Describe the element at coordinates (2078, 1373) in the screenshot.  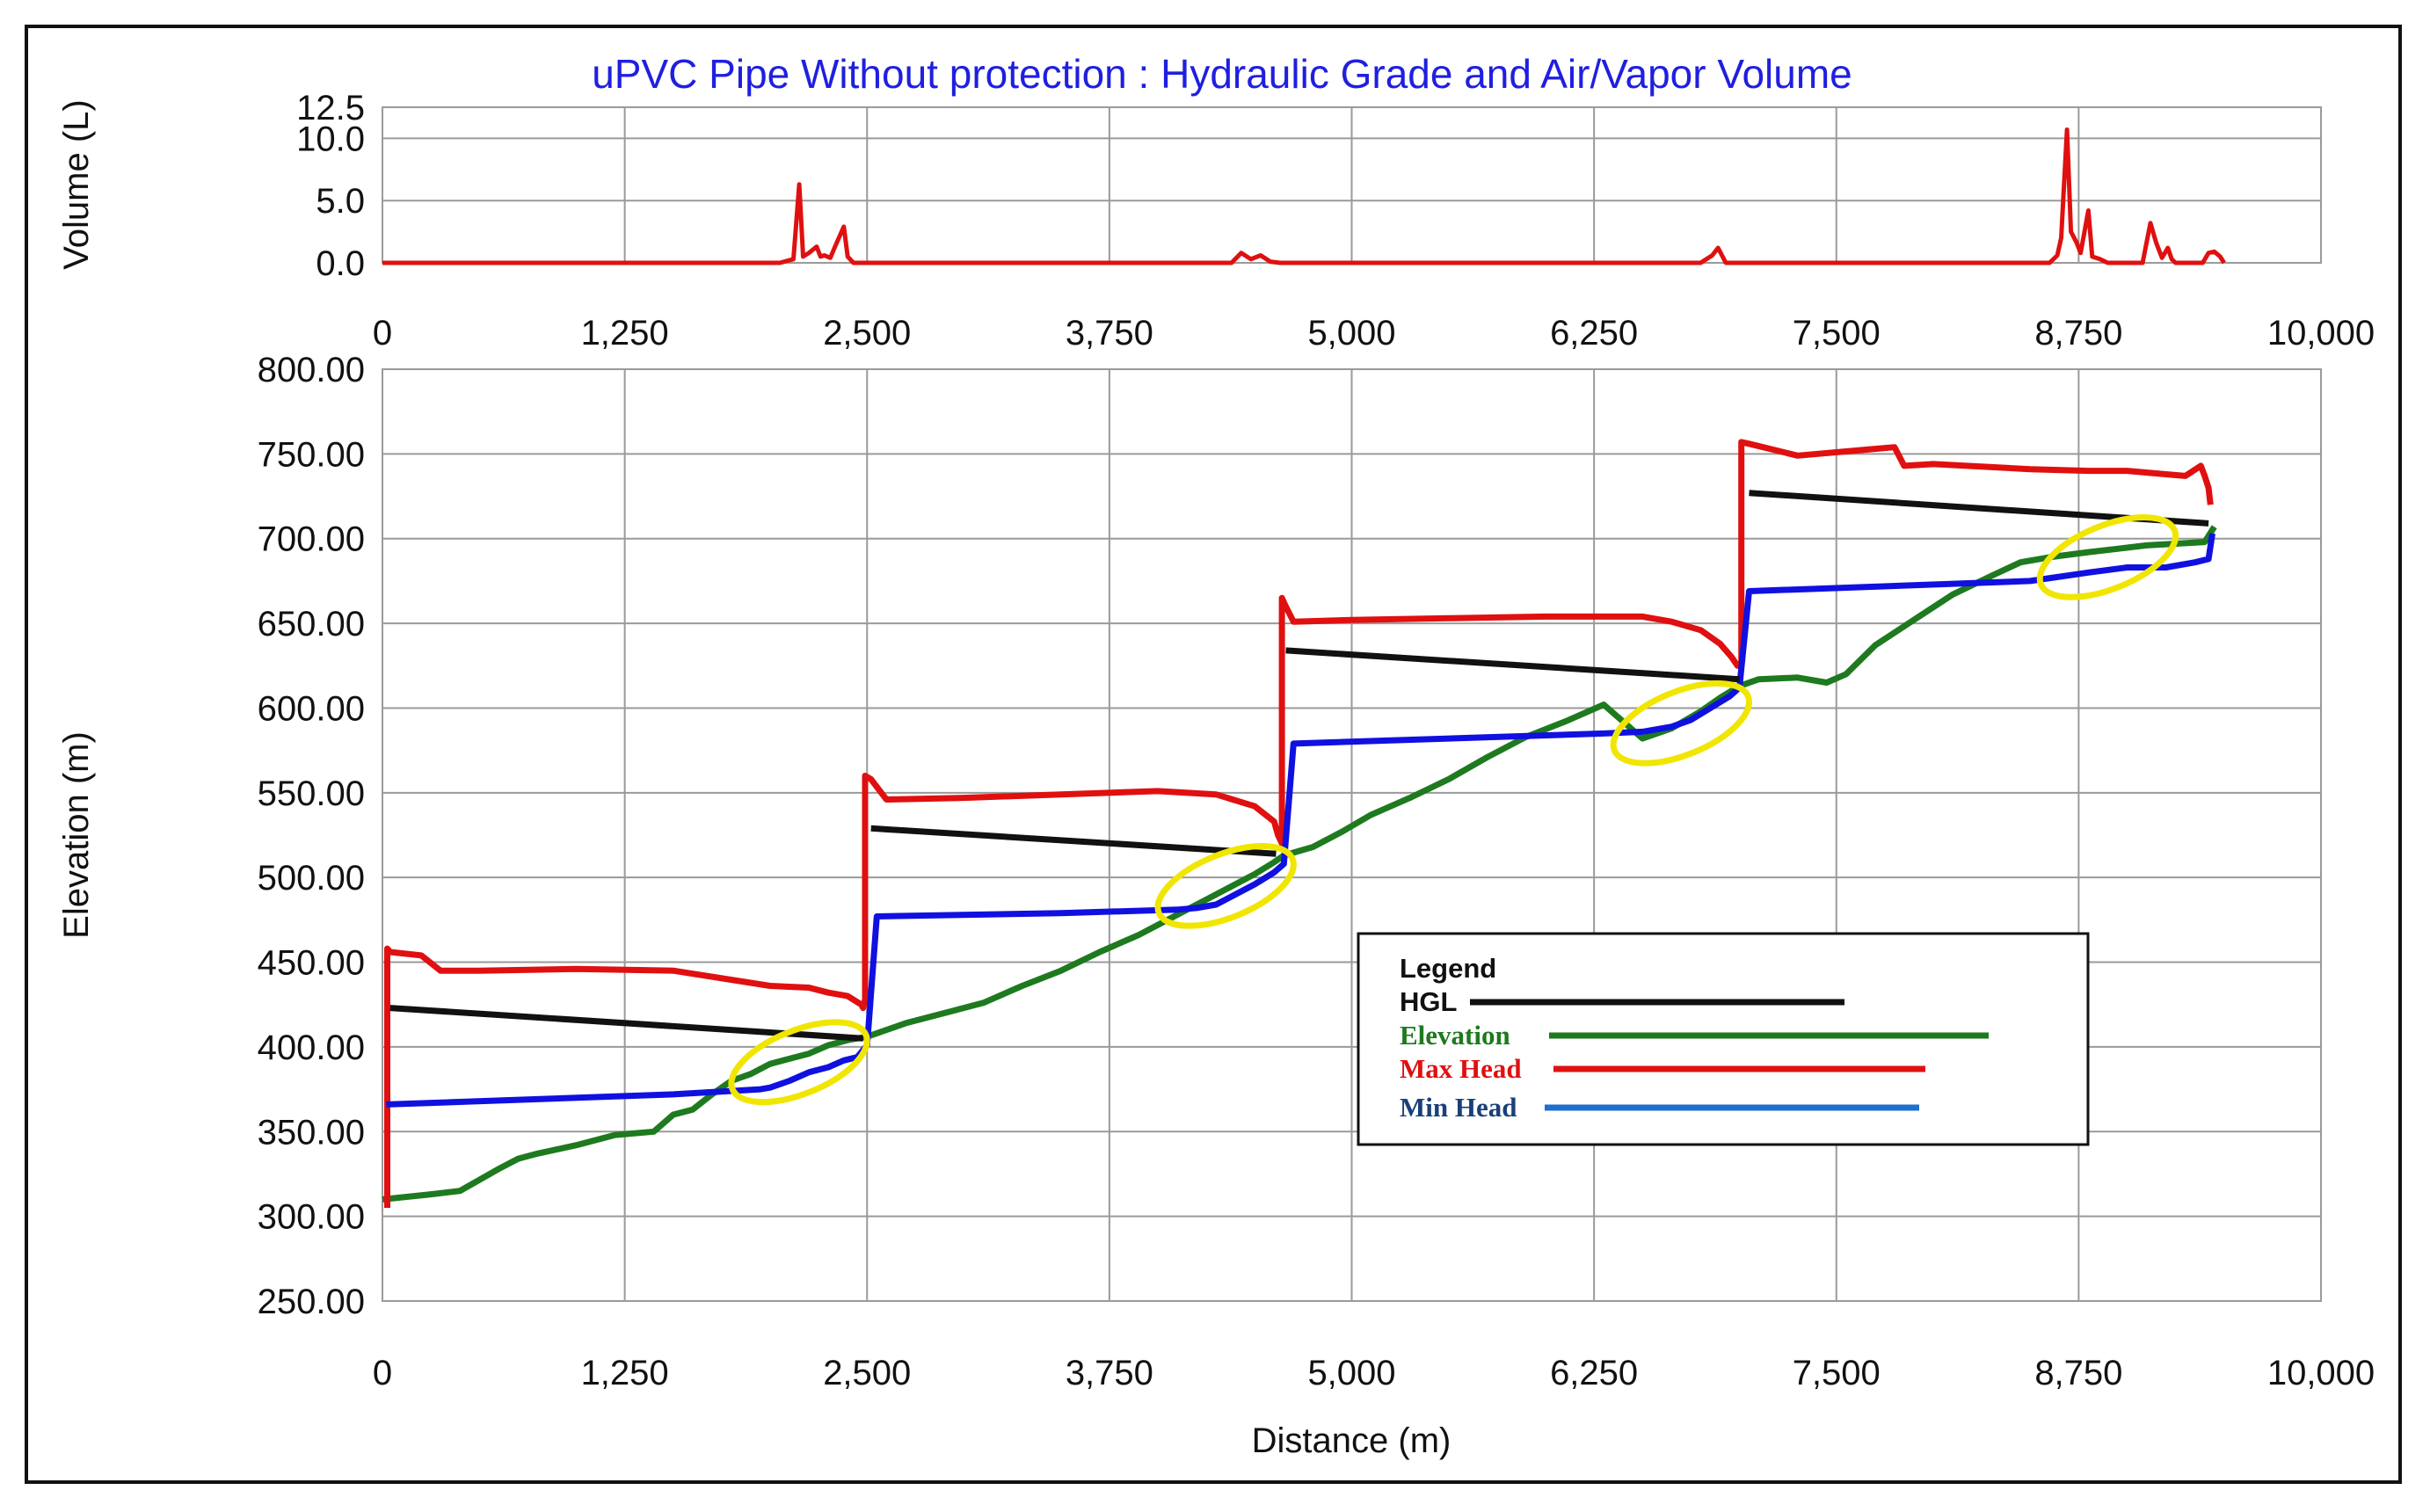
I see `elevation-x-tick-label: 8,750` at that location.